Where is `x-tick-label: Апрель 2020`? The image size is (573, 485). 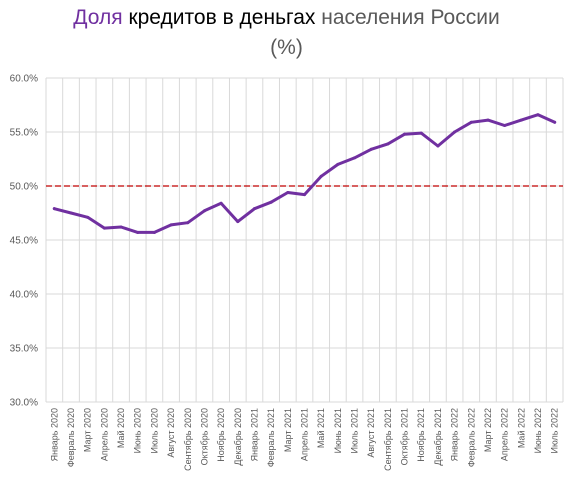
x-tick-label: Апрель 2020 is located at coordinates (104, 434).